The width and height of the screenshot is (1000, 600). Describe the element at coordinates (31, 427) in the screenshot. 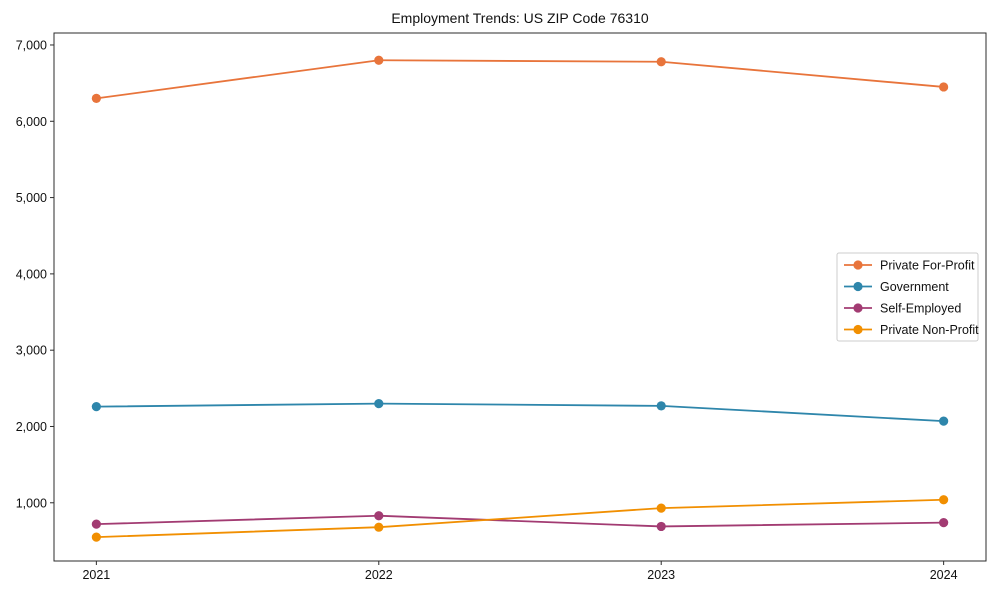

I see `y-tick-label: 2,000` at that location.